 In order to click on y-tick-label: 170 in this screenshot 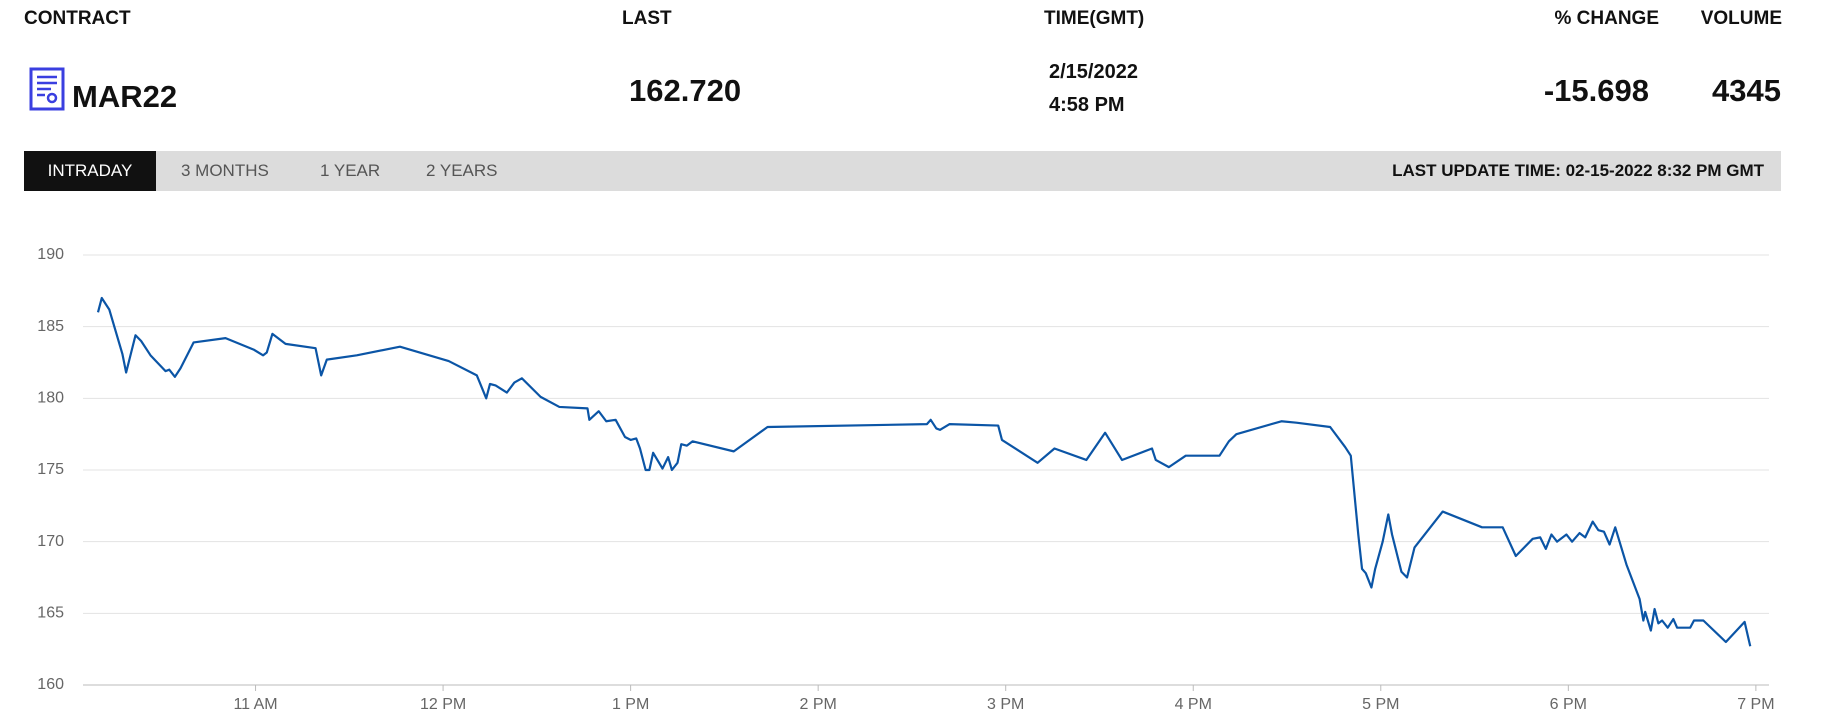, I will do `click(50, 541)`.